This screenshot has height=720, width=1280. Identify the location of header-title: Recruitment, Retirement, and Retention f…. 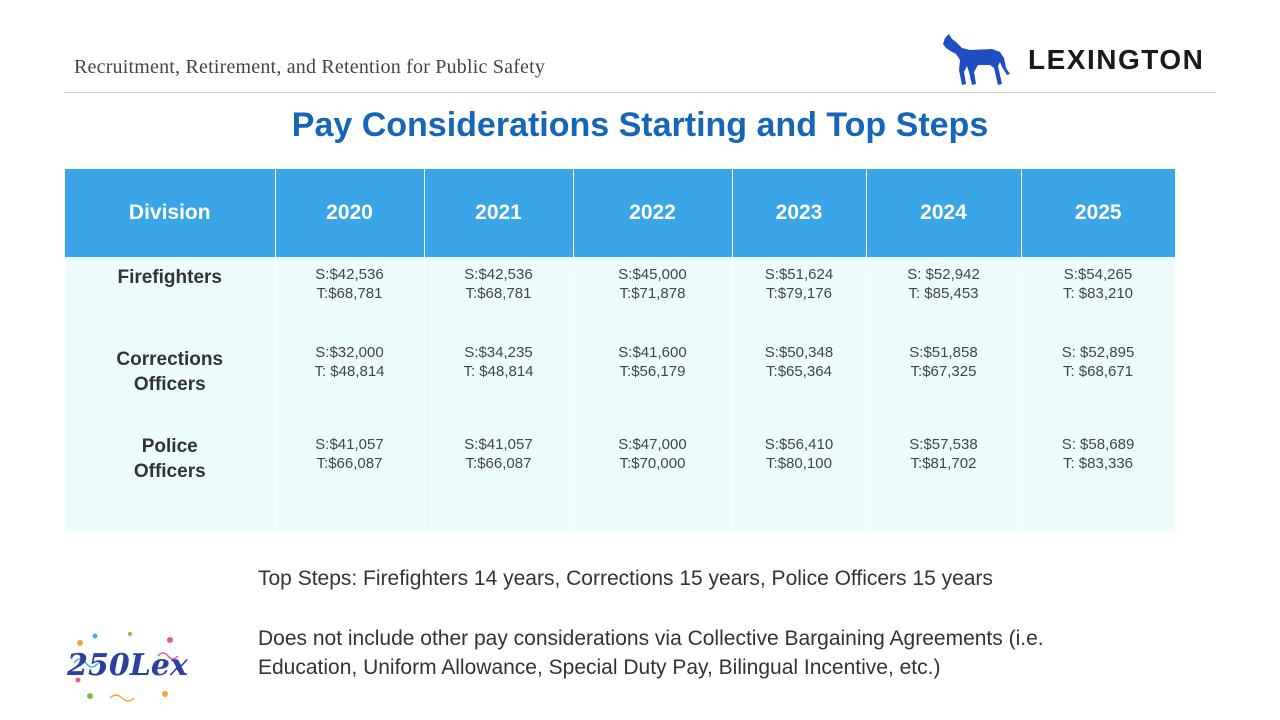
(310, 67).